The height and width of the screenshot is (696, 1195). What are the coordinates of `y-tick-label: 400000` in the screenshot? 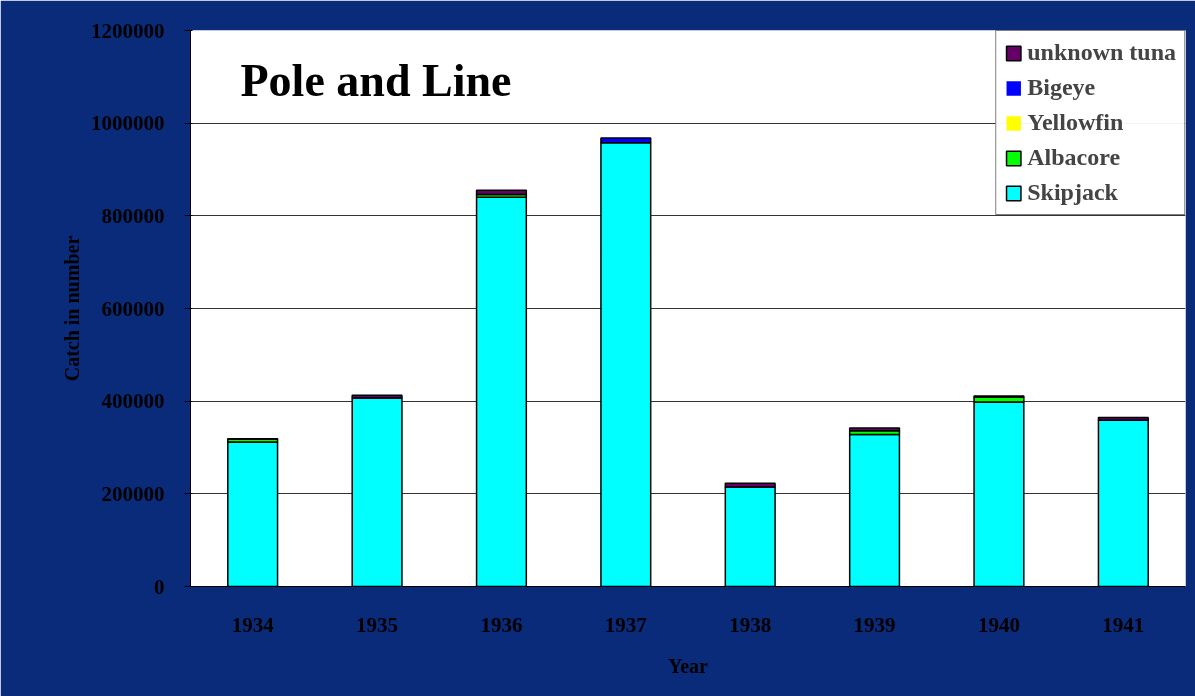 It's located at (133, 401).